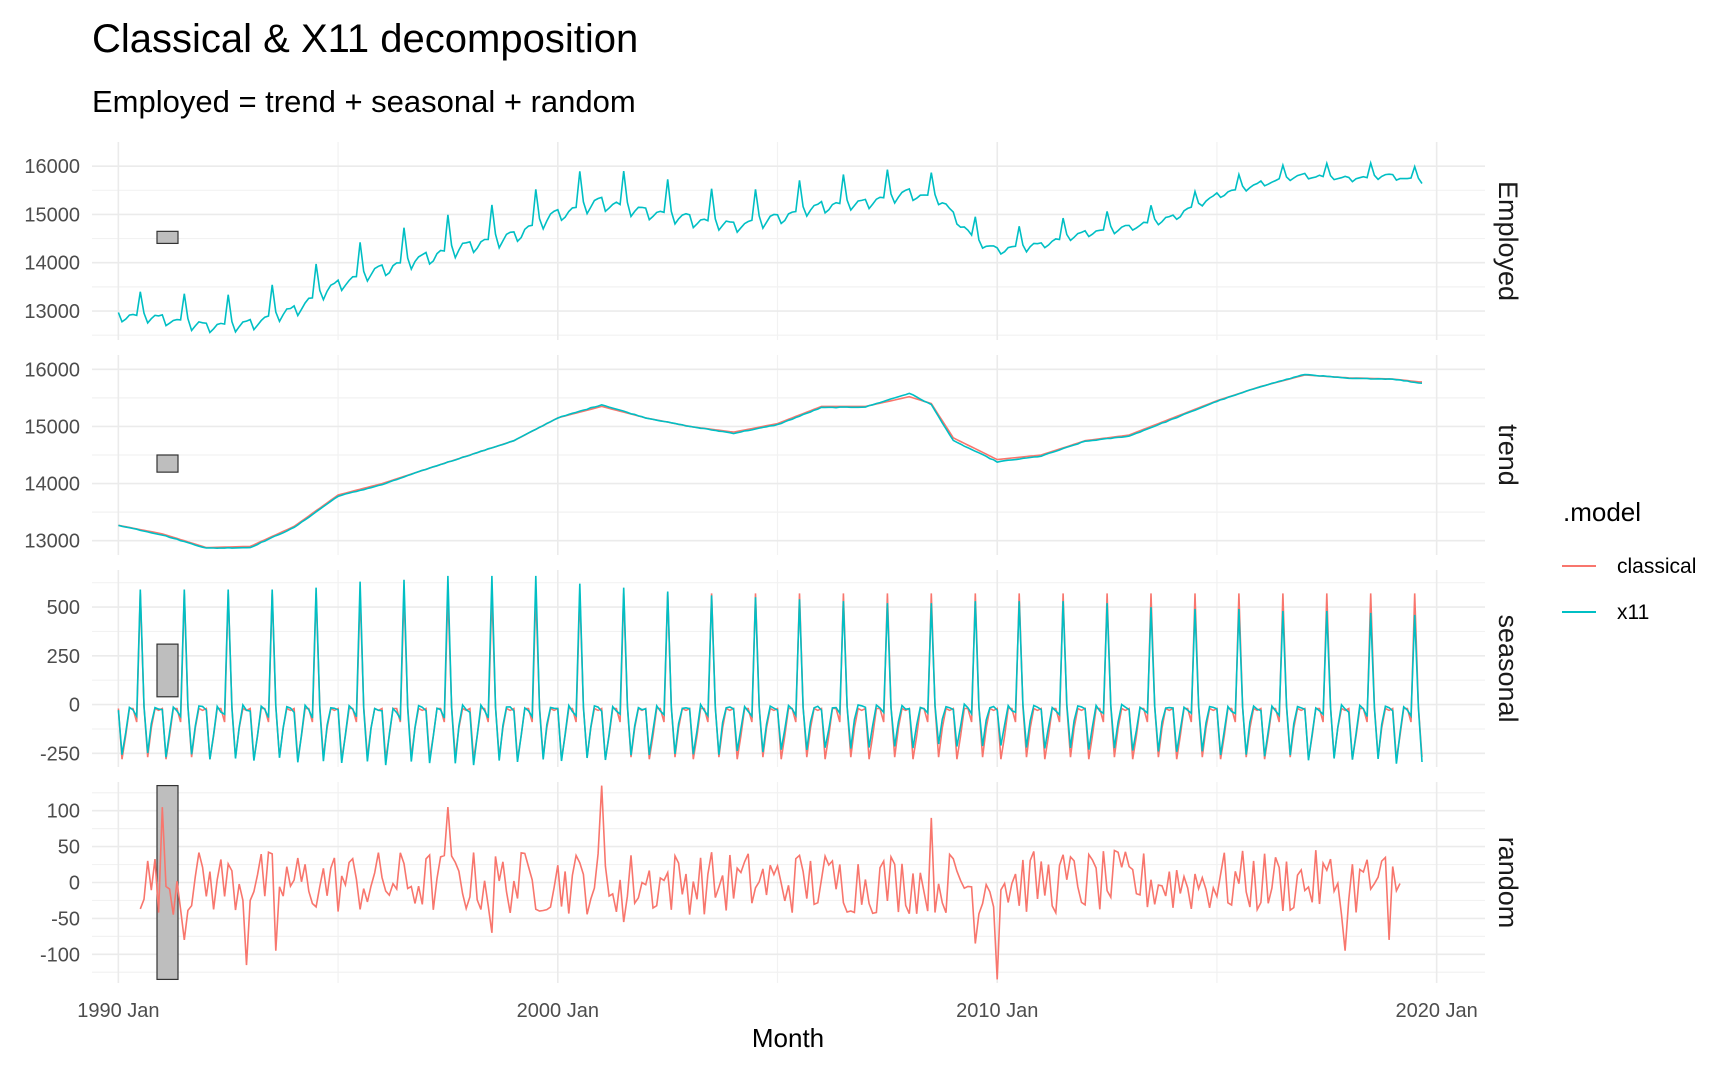  I want to click on legend-title: .model, so click(1602, 512).